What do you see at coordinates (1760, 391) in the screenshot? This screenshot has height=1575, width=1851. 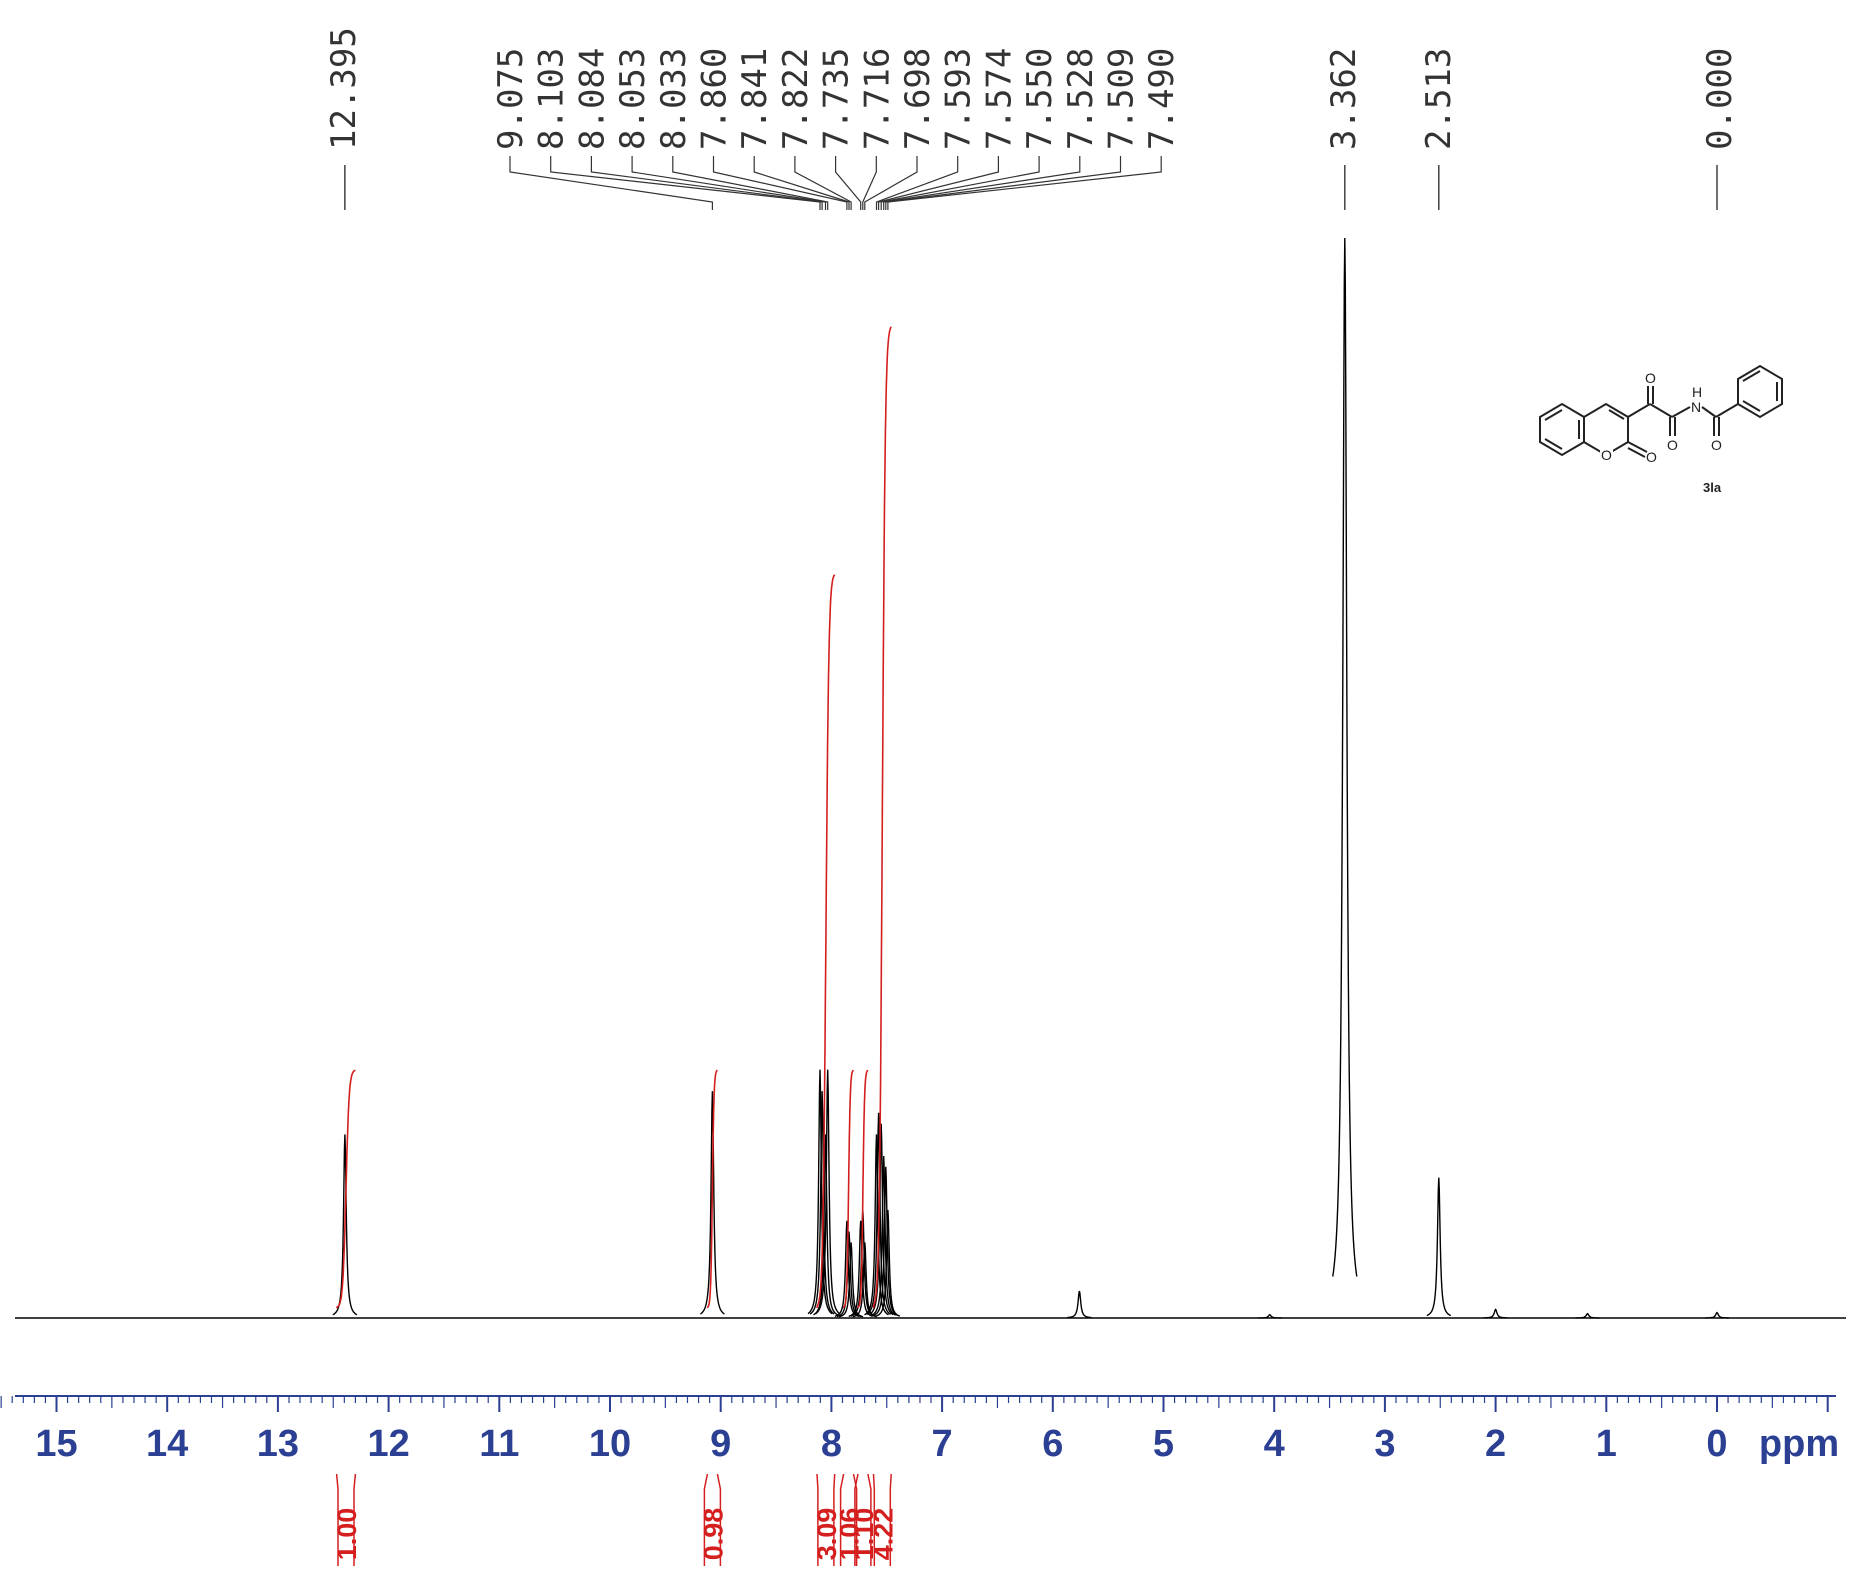 I see `phenyl-ring` at bounding box center [1760, 391].